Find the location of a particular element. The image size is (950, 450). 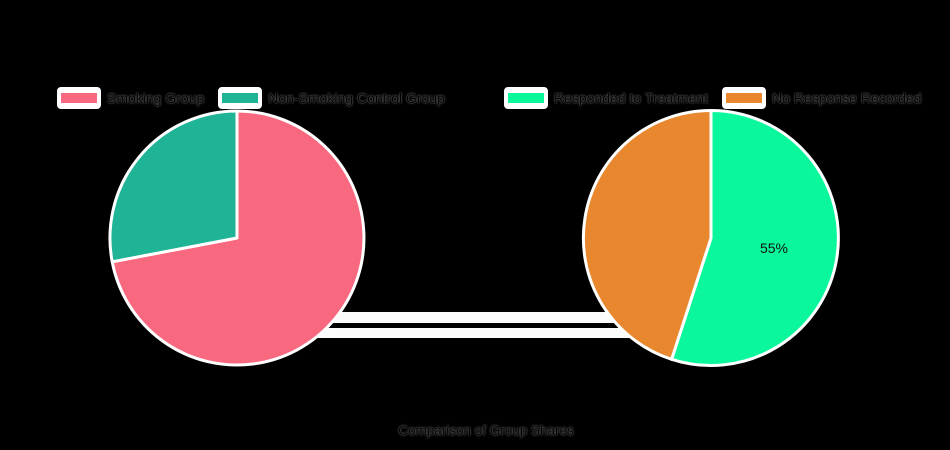

legend-left: Smoking Group Non-Smoking Control Group is located at coordinates (251, 98).